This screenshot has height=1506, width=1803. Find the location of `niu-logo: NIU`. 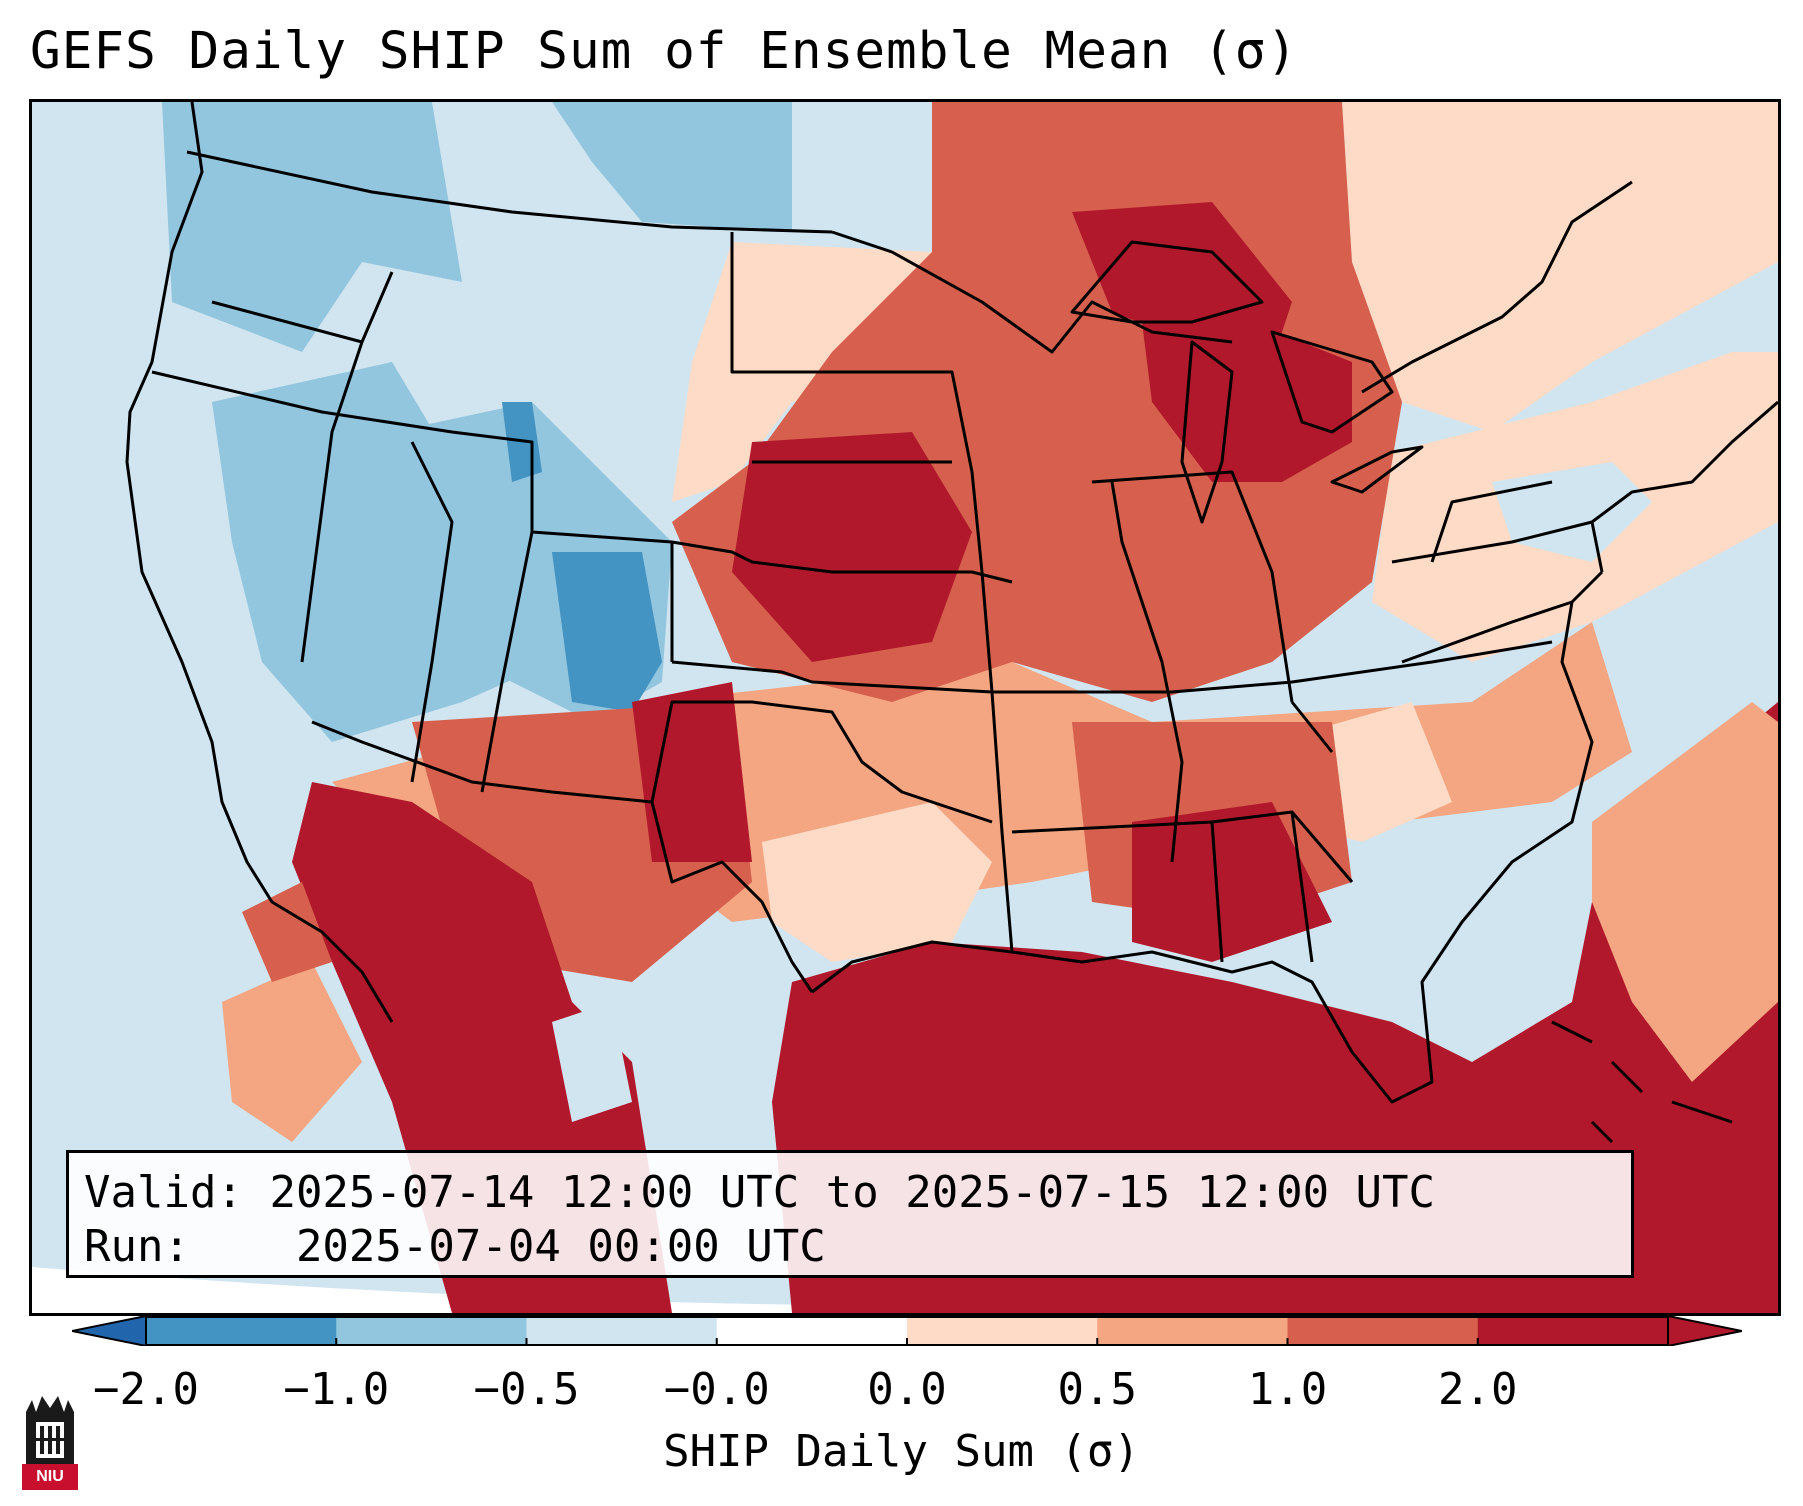

niu-logo: NIU is located at coordinates (50, 1441).